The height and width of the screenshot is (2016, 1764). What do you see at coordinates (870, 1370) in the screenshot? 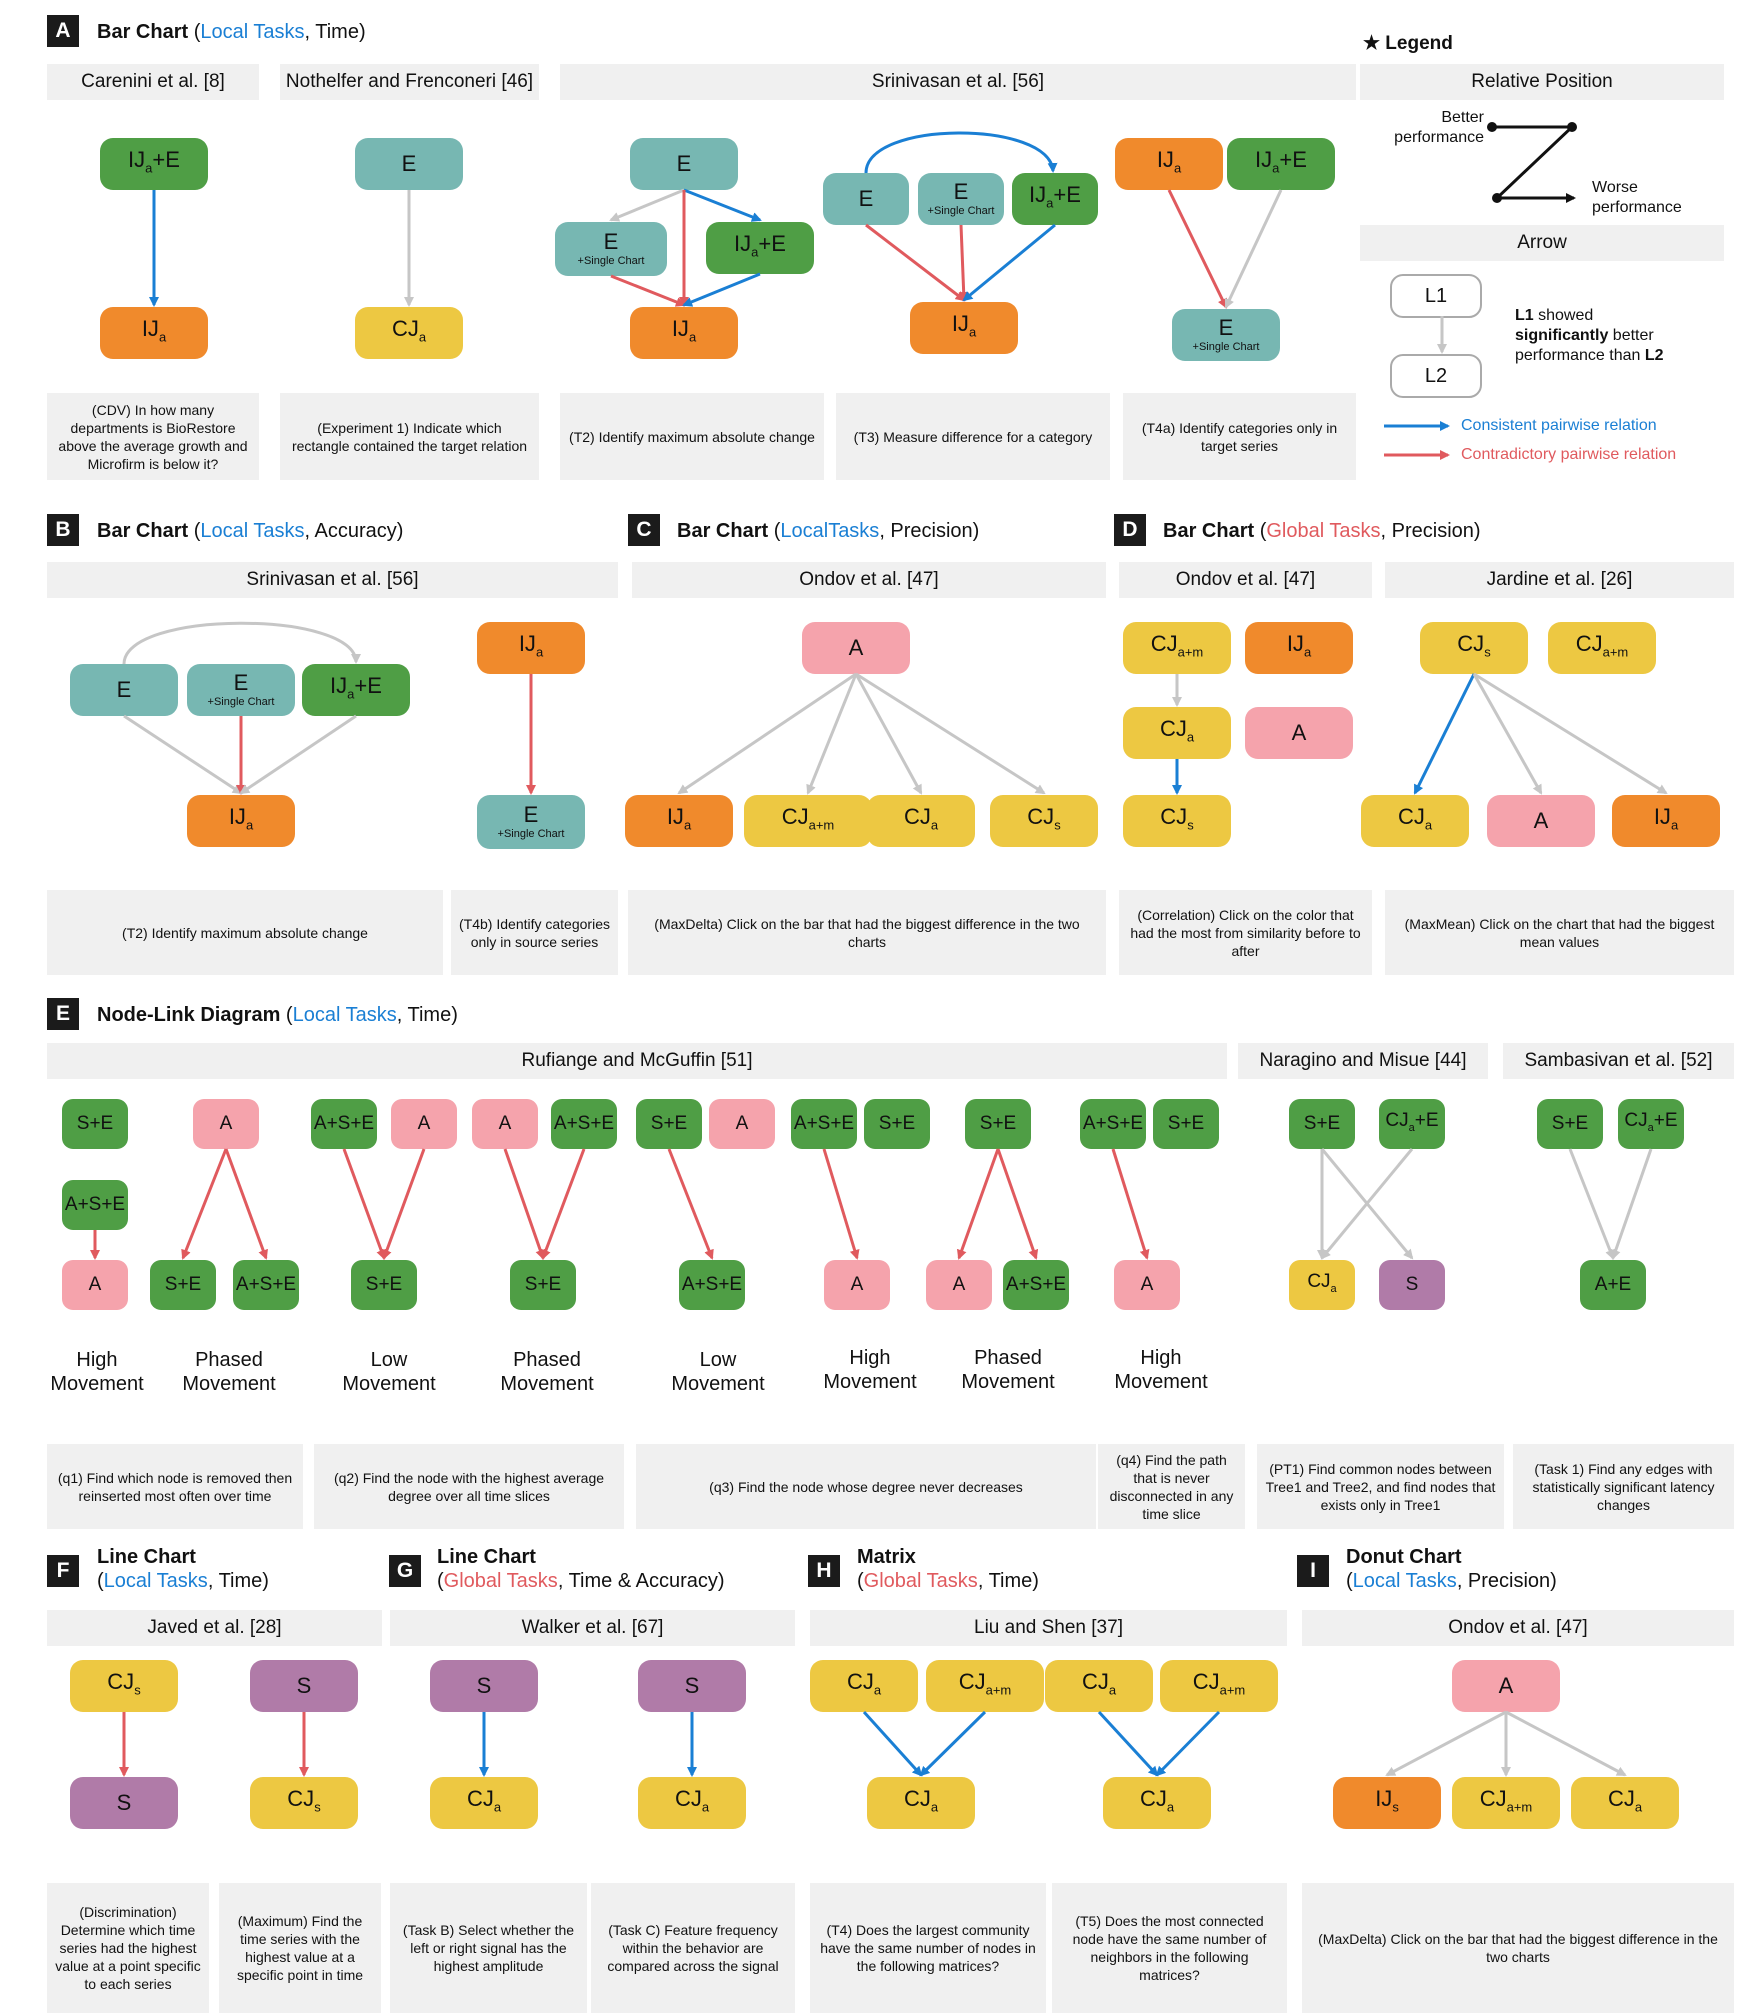
I see `movement-label: High Movement` at bounding box center [870, 1370].